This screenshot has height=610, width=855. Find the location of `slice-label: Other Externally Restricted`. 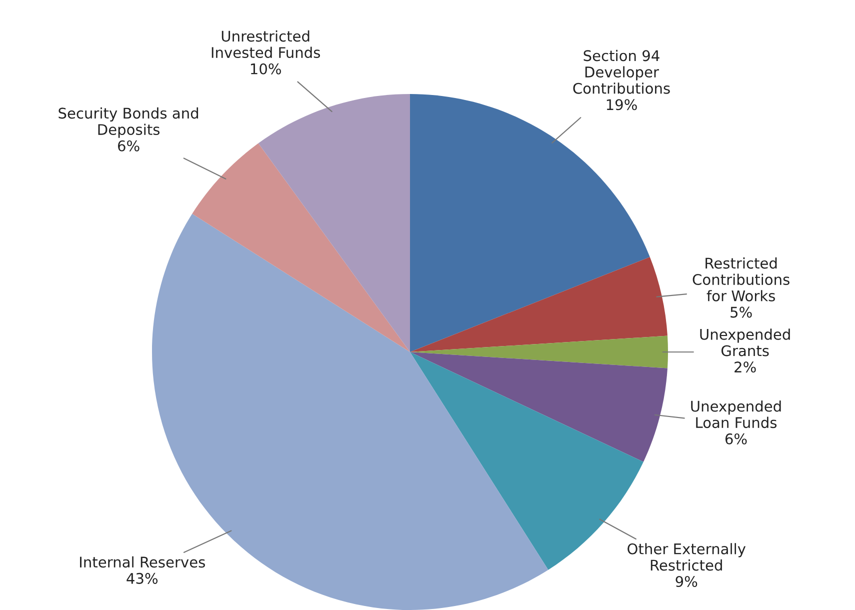

slice-label: Other Externally Restricted is located at coordinates (687, 557).